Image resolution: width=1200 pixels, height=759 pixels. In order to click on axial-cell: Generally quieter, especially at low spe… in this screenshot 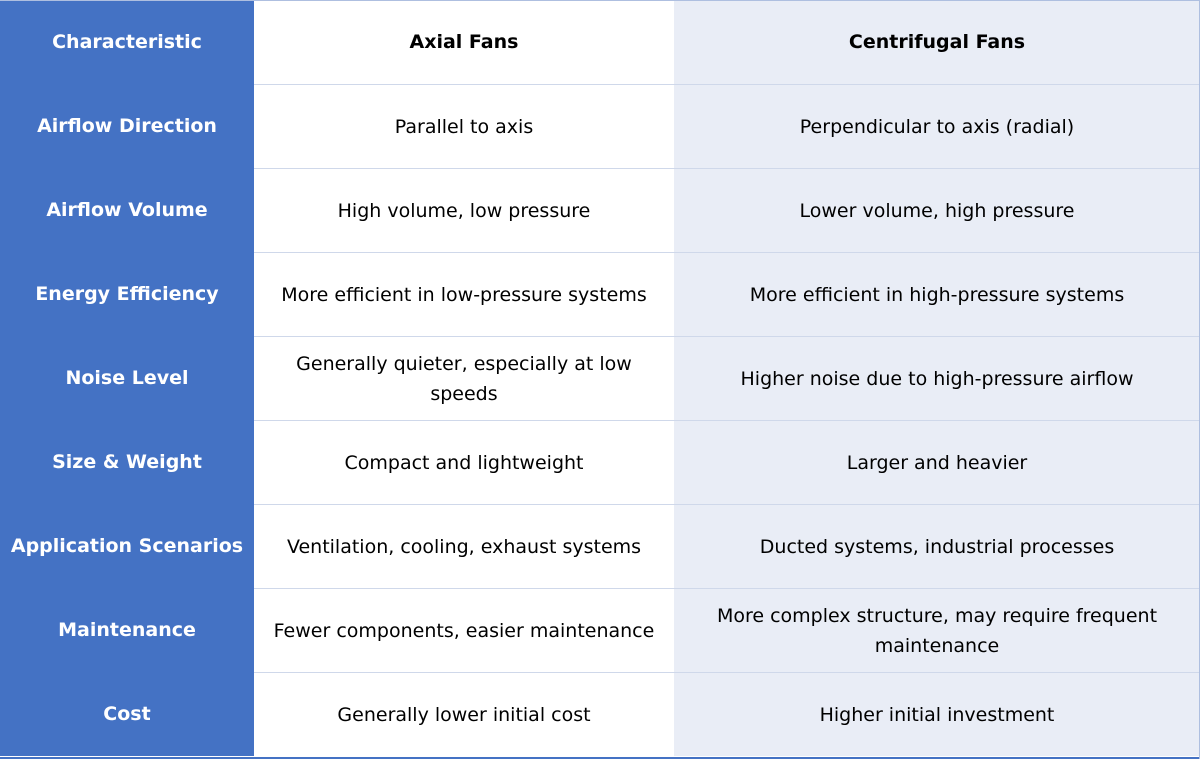, I will do `click(464, 378)`.